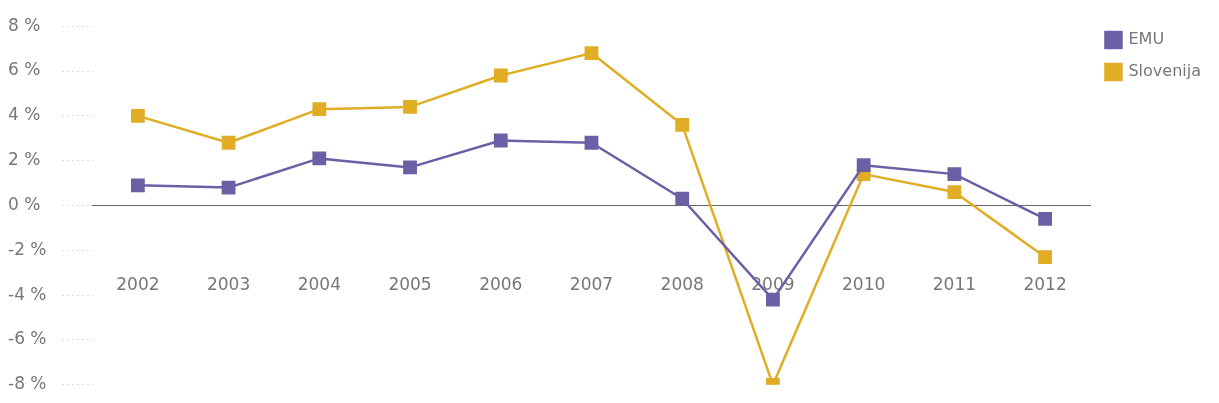 Image resolution: width=1219 pixels, height=403 pixels. What do you see at coordinates (24, 203) in the screenshot?
I see `y-tick-label: 0 %` at bounding box center [24, 203].